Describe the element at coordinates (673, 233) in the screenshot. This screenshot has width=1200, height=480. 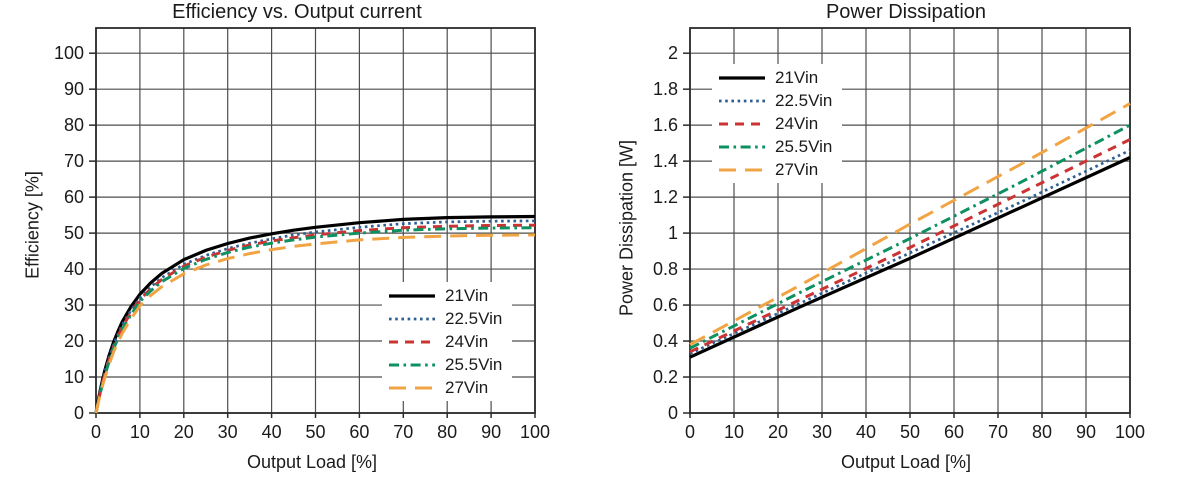
I see `y-tick-label: 1` at that location.